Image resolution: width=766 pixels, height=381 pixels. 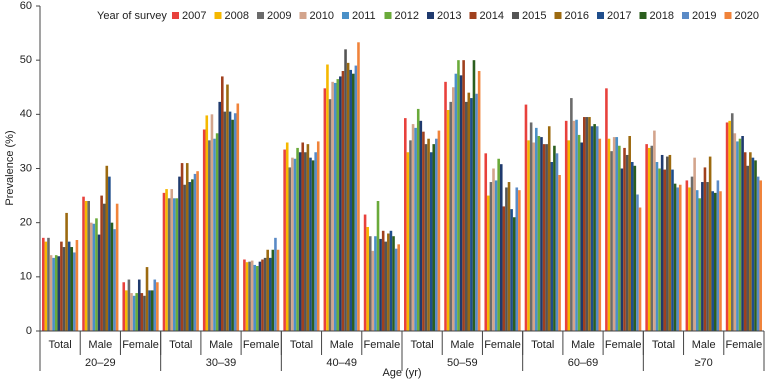 I want to click on legend-label: 2011, so click(x=364, y=16).